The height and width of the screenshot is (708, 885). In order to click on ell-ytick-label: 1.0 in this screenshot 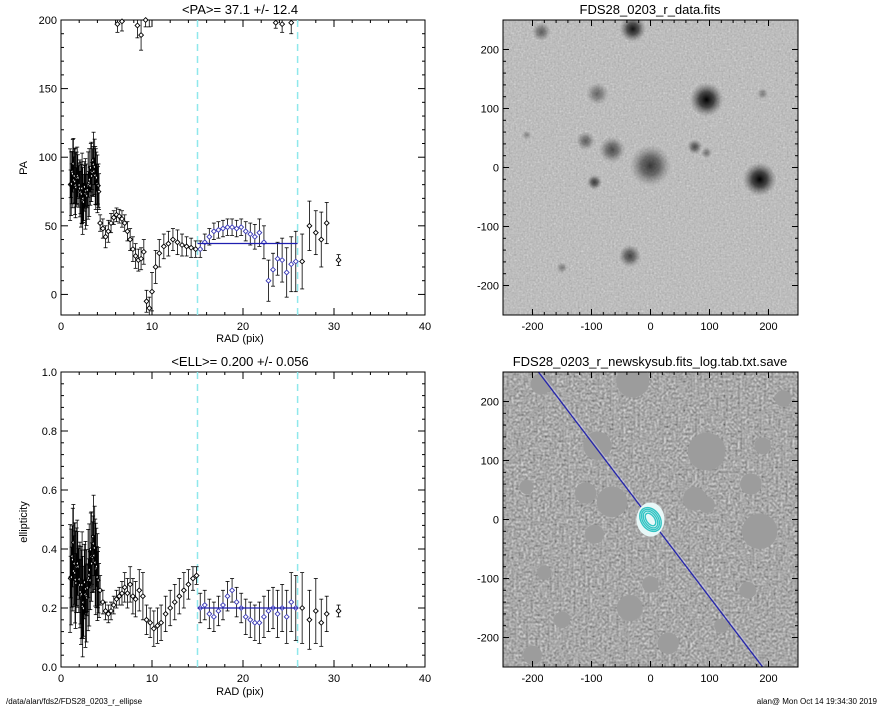, I will do `click(49, 373)`.